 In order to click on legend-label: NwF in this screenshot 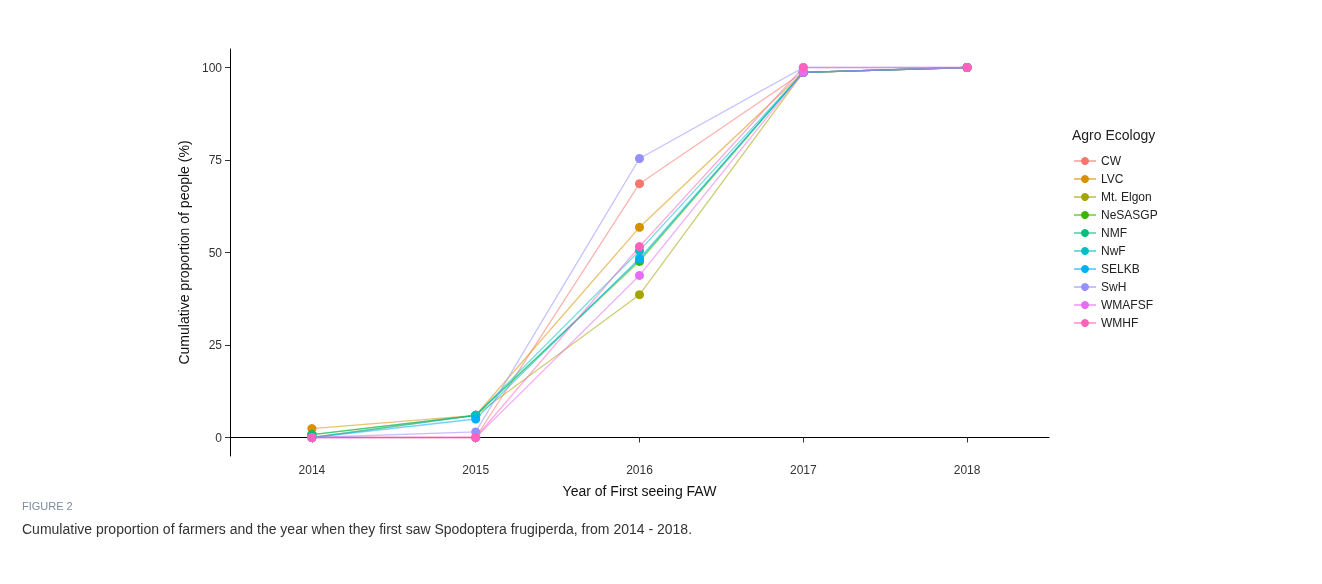, I will do `click(1113, 251)`.